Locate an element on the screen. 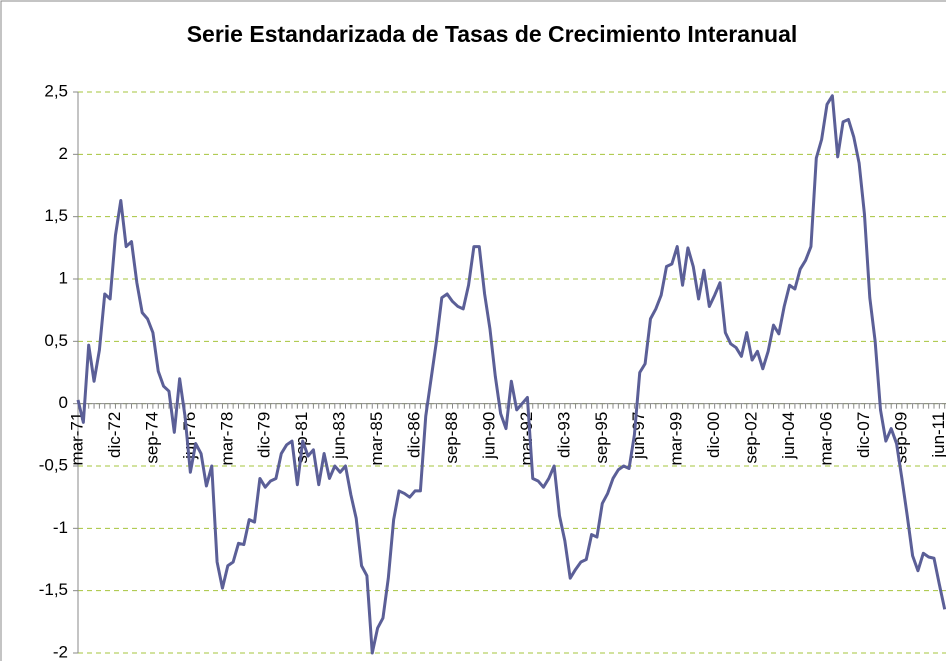 This screenshot has height=661, width=946. x-tick-label: mar-78 is located at coordinates (226, 439).